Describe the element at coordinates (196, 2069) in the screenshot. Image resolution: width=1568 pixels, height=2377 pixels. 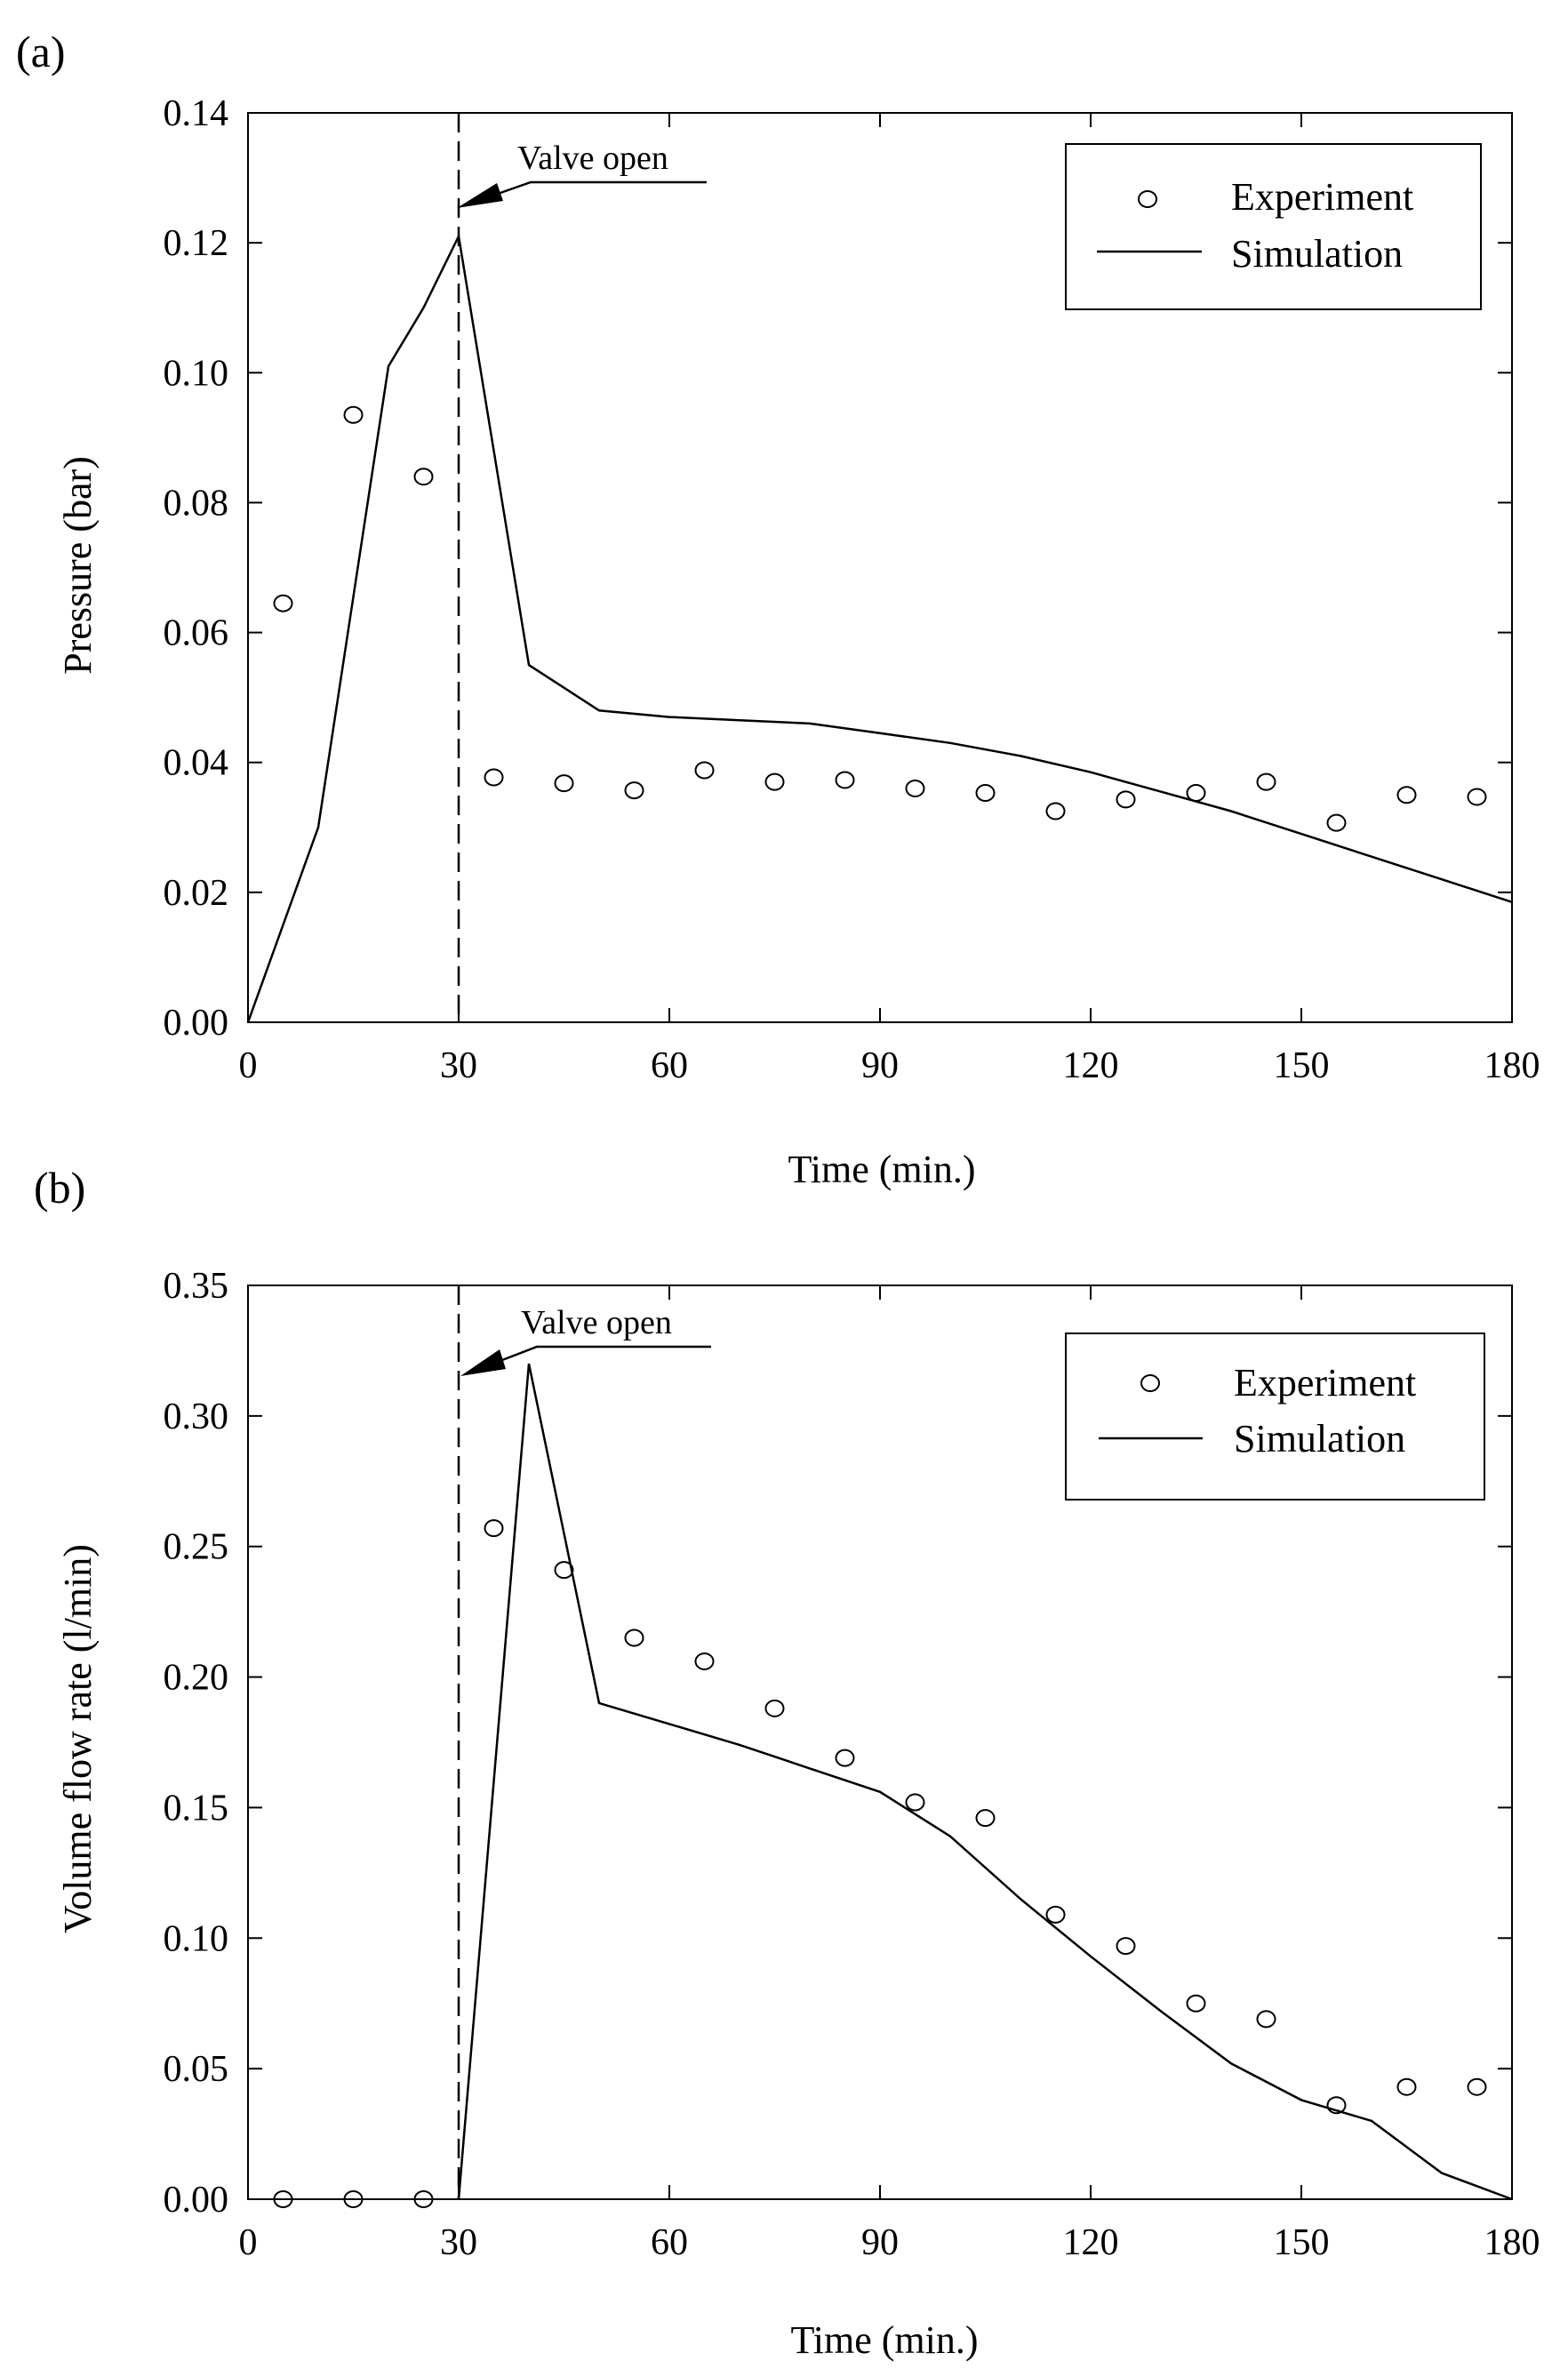
I see `y-tick-label: 0.05` at that location.